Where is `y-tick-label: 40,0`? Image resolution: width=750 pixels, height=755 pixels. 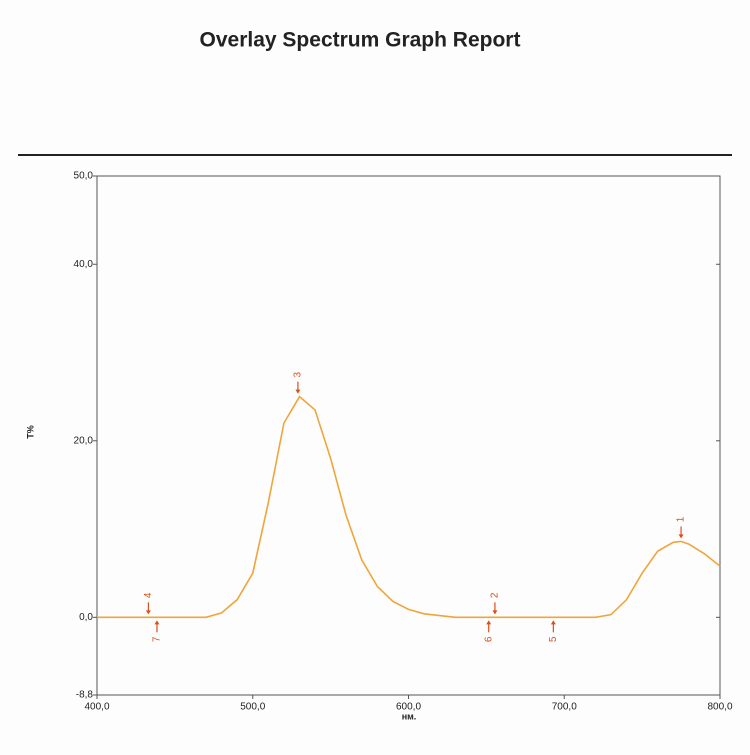 y-tick-label: 40,0 is located at coordinates (84, 264).